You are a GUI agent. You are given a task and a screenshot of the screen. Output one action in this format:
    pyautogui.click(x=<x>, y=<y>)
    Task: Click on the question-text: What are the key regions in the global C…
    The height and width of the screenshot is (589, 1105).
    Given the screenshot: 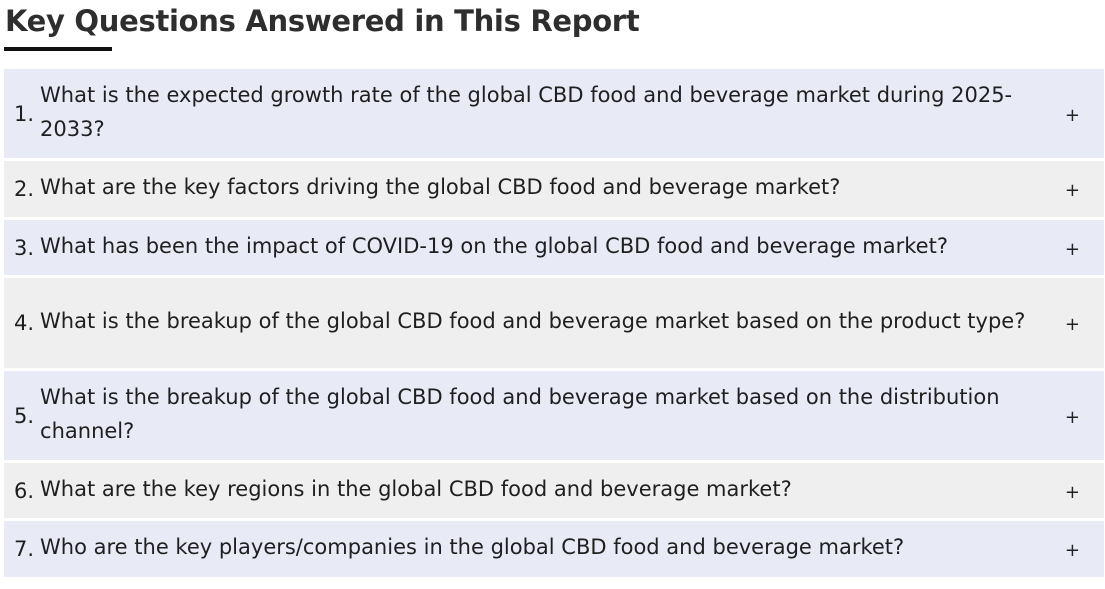 What is the action you would take?
    pyautogui.click(x=416, y=488)
    